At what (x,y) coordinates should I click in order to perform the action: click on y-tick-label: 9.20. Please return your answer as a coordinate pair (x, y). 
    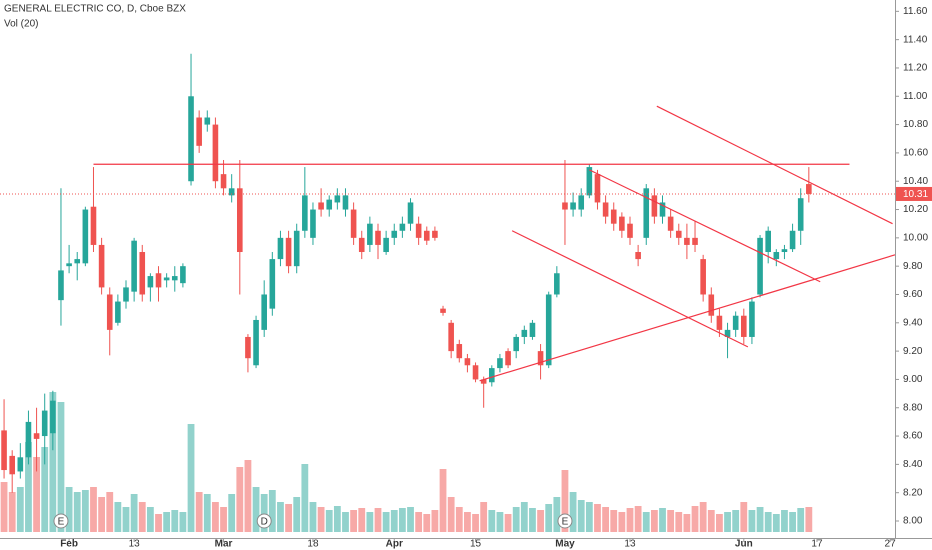
    Looking at the image, I should click on (913, 351).